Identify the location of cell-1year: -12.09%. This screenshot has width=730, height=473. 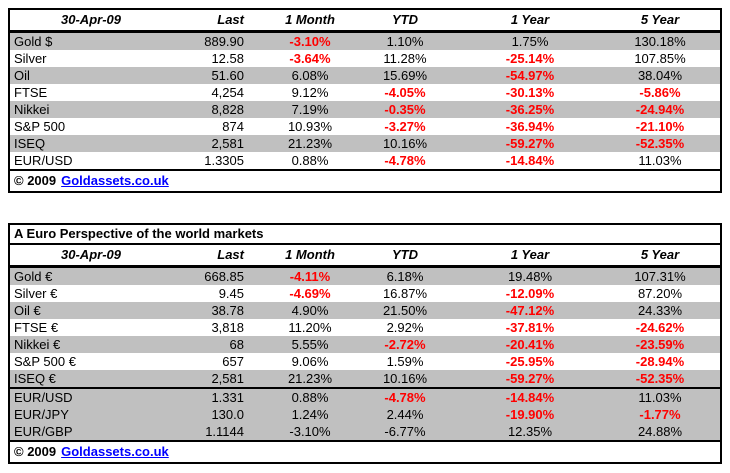
(530, 293).